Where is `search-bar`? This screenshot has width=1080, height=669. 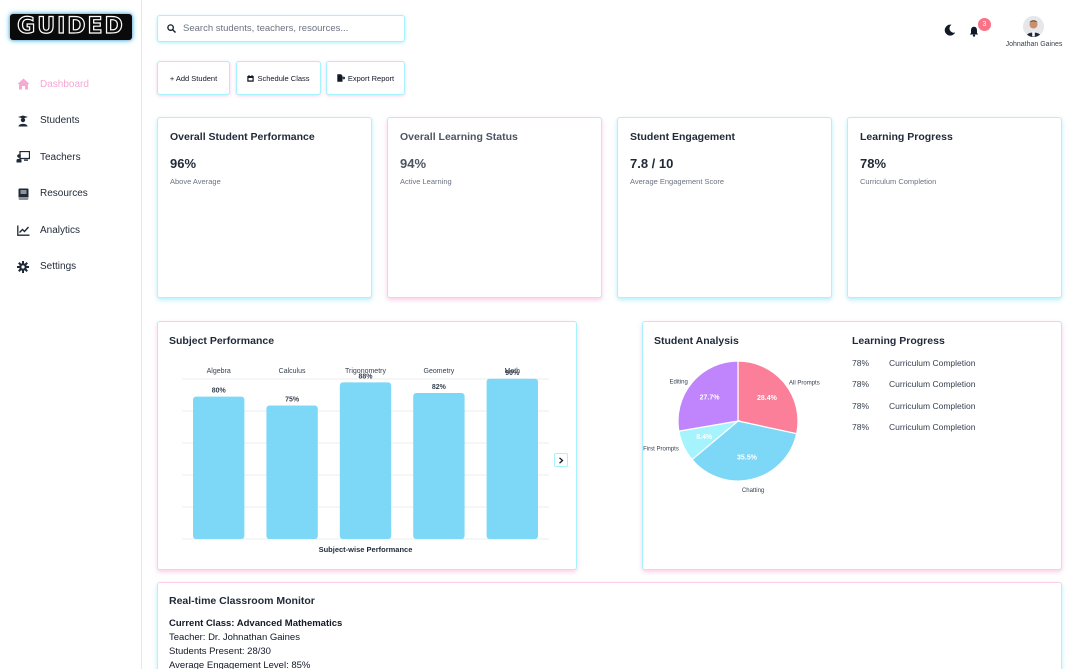 search-bar is located at coordinates (281, 28).